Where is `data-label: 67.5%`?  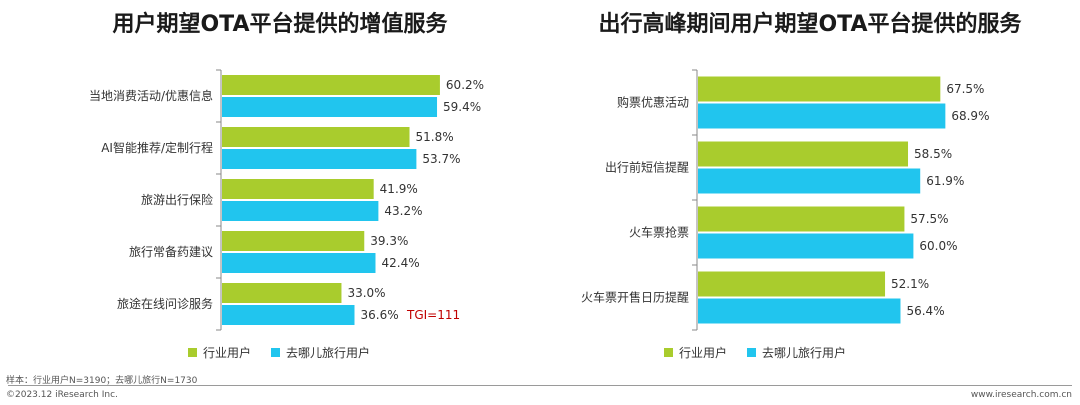 data-label: 67.5% is located at coordinates (965, 89).